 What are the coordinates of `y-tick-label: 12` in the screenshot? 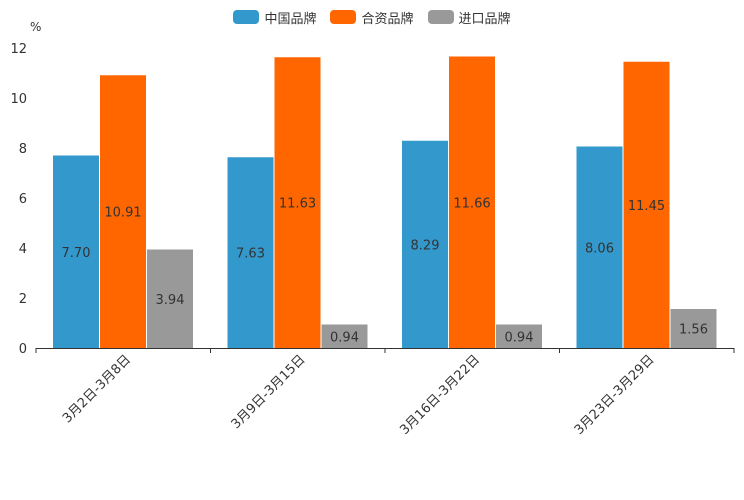 It's located at (18, 49).